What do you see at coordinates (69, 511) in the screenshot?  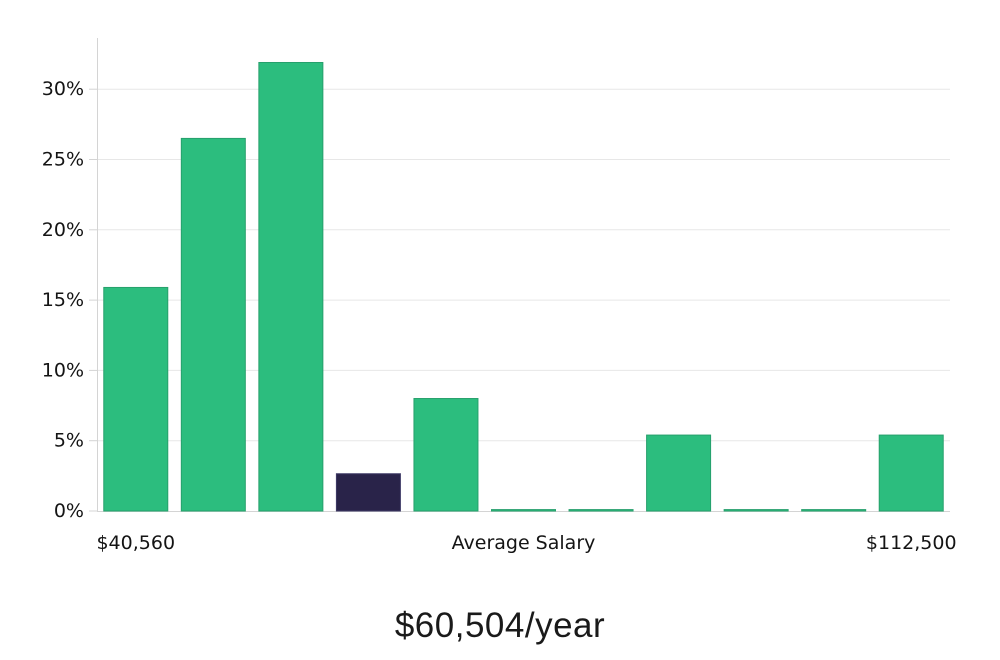 I see `y-tick-label: 0%` at bounding box center [69, 511].